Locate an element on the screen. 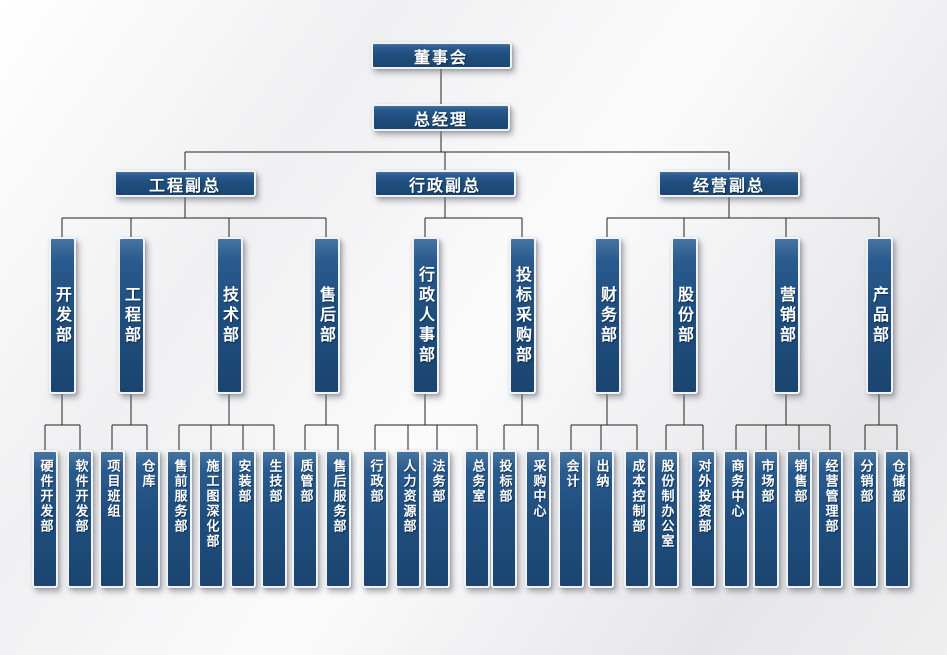  org-node-label: 行政部 is located at coordinates (375, 481).